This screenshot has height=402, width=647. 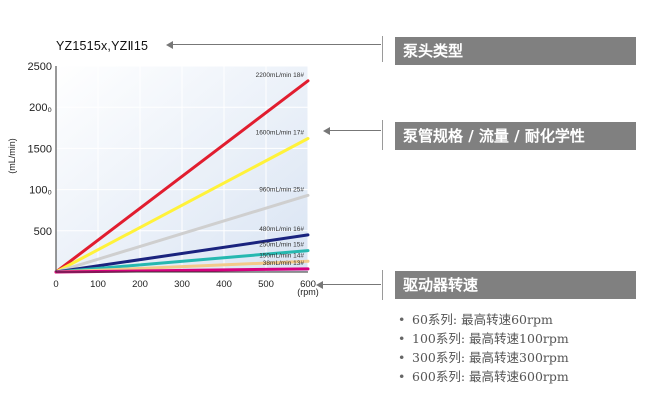 What do you see at coordinates (515, 136) in the screenshot?
I see `tubing-callout: 泵管规格 / 流量 / 耐化学性` at bounding box center [515, 136].